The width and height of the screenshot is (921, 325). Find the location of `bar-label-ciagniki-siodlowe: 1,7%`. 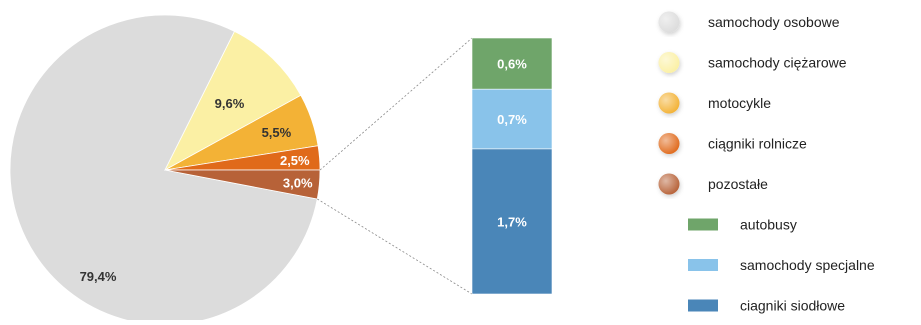

bar-label-ciagniki-siodlowe: 1,7% is located at coordinates (512, 222).